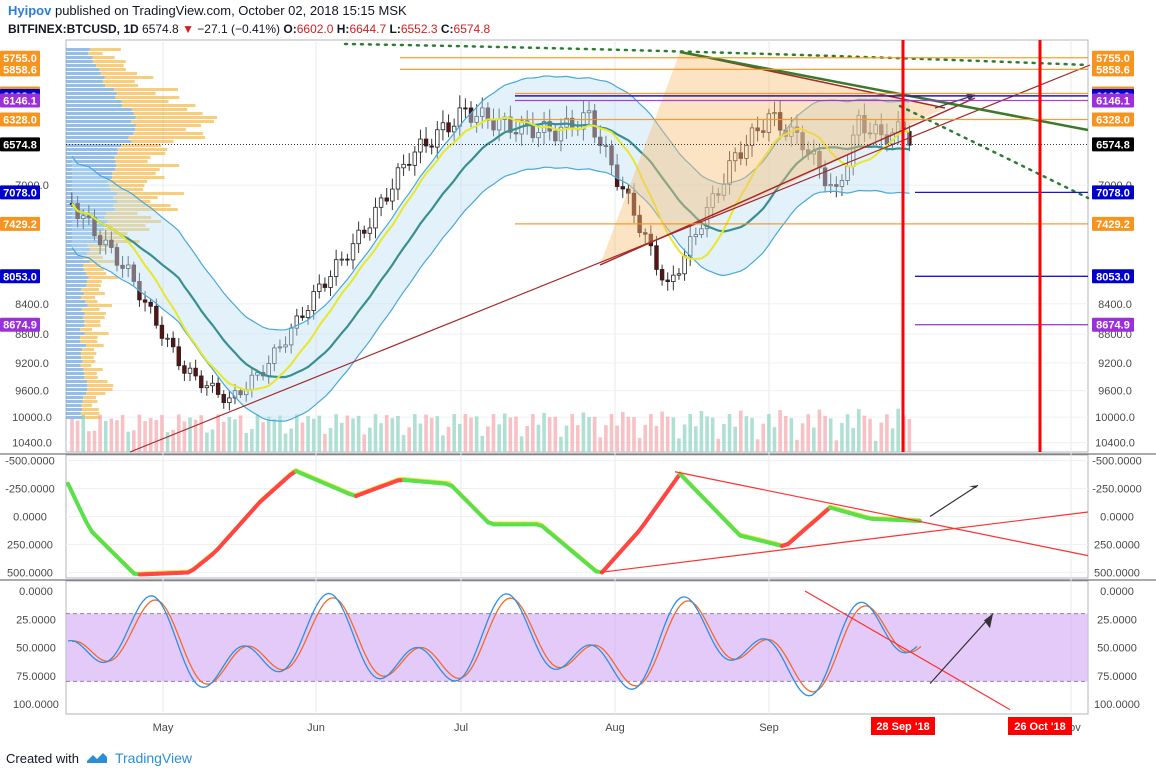  Describe the element at coordinates (20, 193) in the screenshot. I see `price-label-text-left: 7078.0` at that location.